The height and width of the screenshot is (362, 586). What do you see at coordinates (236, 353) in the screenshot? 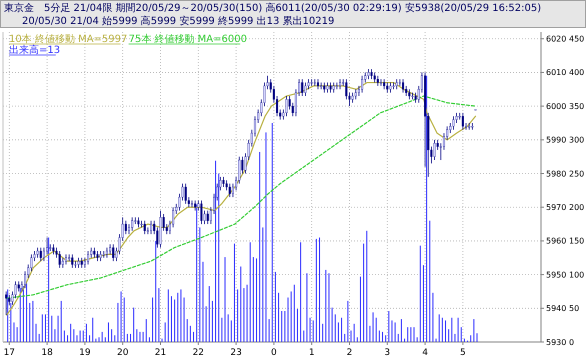
I see `x-tick-label: 23` at bounding box center [236, 353].